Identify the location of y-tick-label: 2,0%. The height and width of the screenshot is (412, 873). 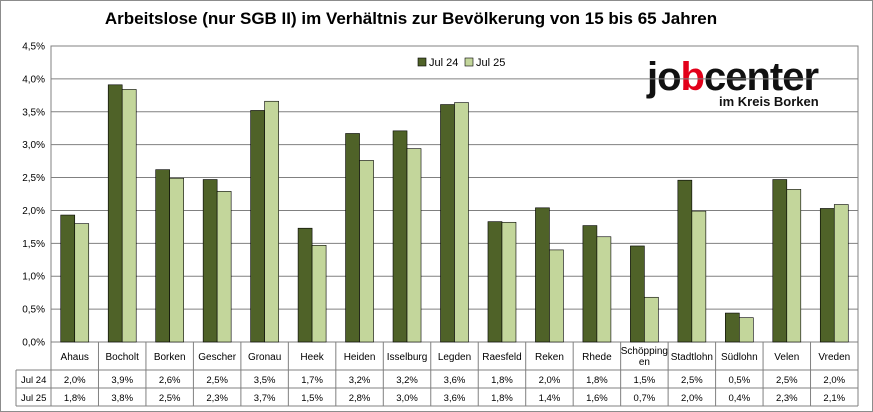
(33, 211).